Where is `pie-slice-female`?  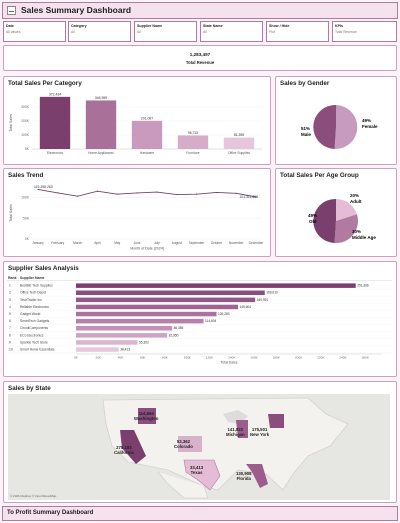
pie-slice-female is located at coordinates (346, 127).